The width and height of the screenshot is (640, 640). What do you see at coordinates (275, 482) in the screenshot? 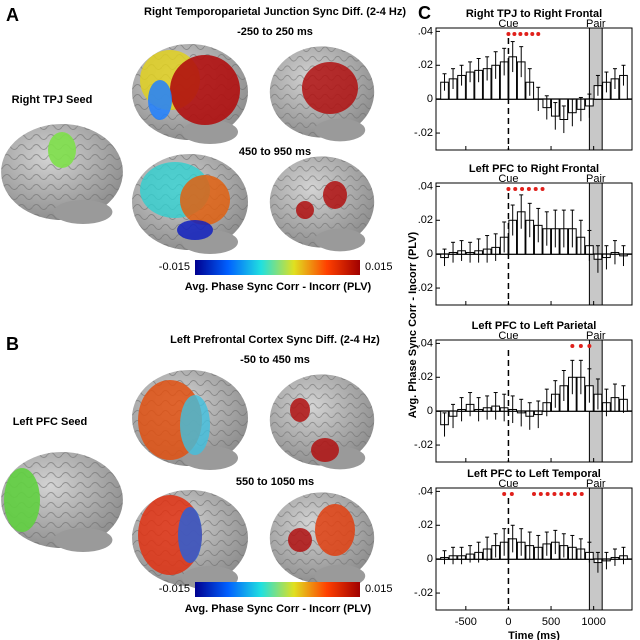
I see `window-label: 550 to 1050 ms` at bounding box center [275, 482].